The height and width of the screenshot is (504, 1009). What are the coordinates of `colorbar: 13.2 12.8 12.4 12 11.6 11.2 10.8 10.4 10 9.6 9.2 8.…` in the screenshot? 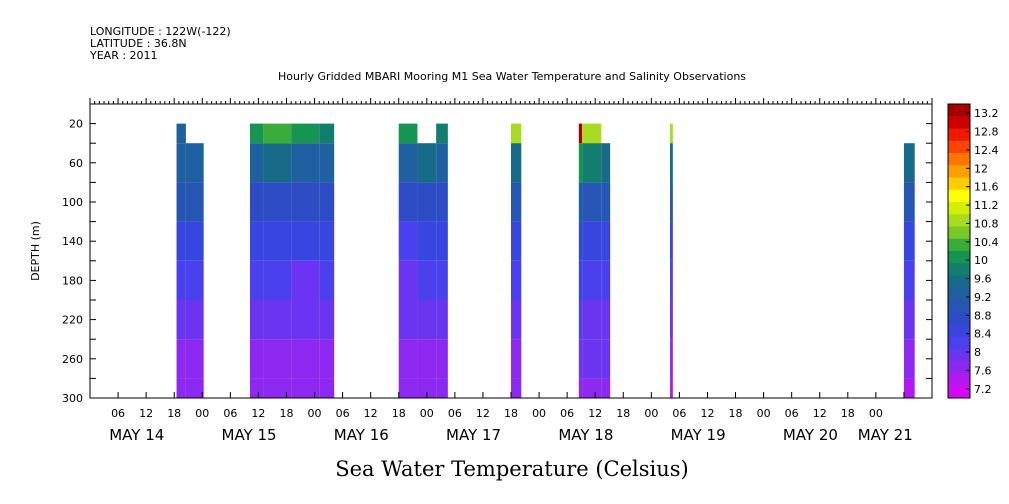 It's located at (973, 251).